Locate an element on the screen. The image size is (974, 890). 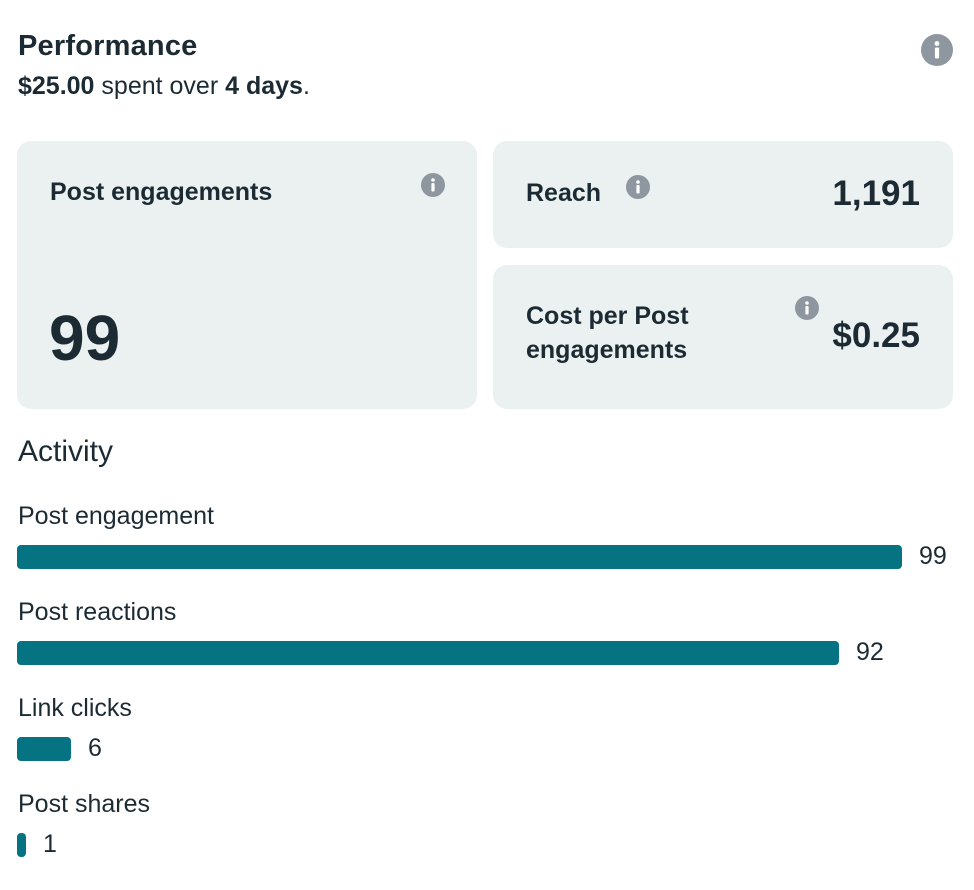
activity-value: 1 is located at coordinates (50, 844).